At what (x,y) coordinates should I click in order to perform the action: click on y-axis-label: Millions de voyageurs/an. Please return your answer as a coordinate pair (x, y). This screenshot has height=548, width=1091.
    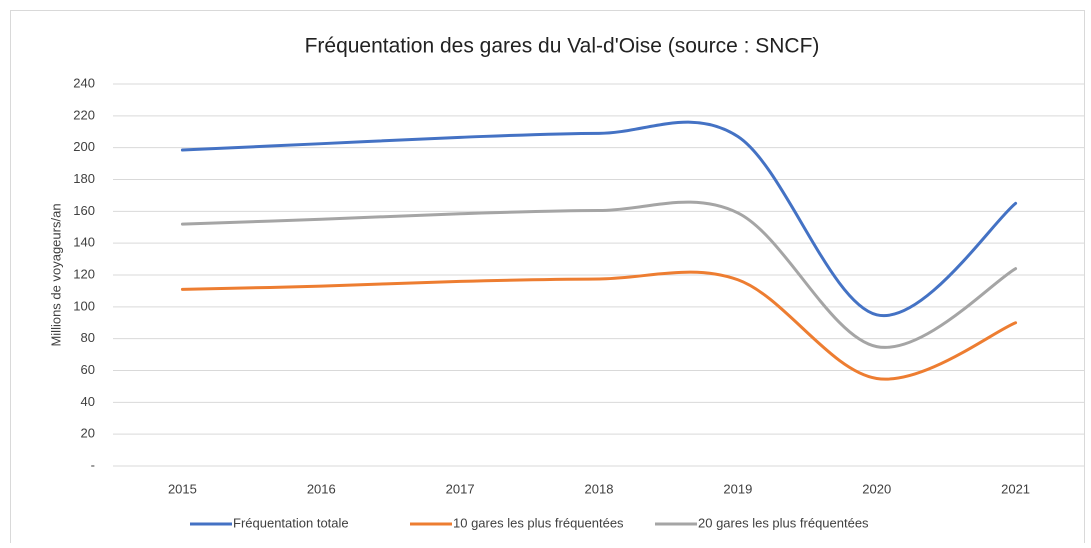
    Looking at the image, I should click on (55, 274).